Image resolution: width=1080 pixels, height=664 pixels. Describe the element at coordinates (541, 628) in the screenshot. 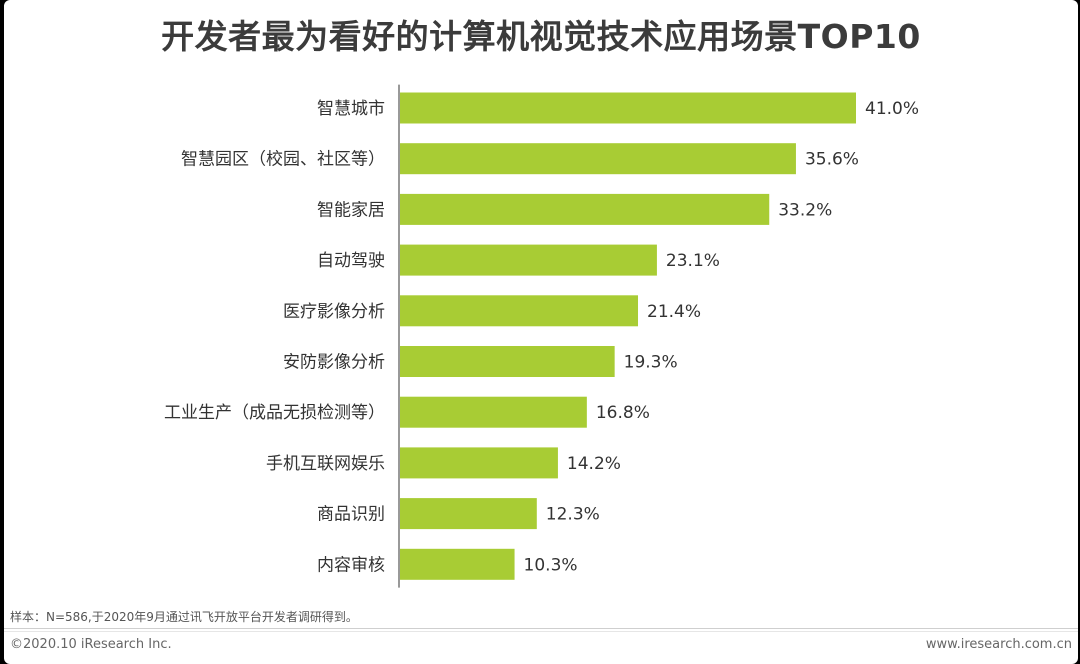

I see `footer-divider` at that location.